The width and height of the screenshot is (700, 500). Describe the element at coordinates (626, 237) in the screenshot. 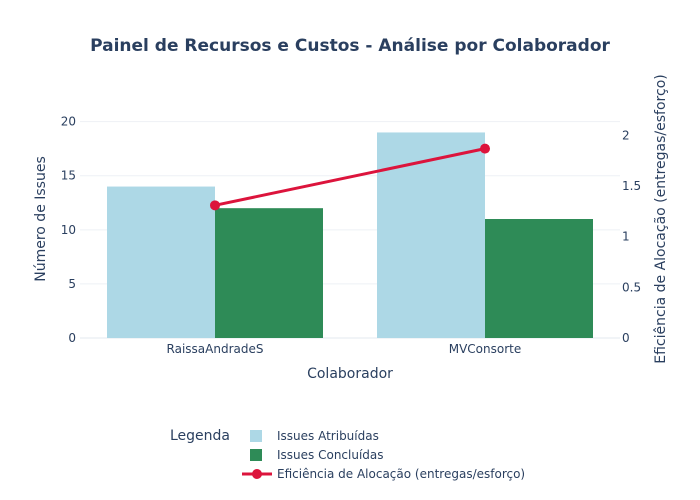

I see `y2-tick-label: 1` at that location.